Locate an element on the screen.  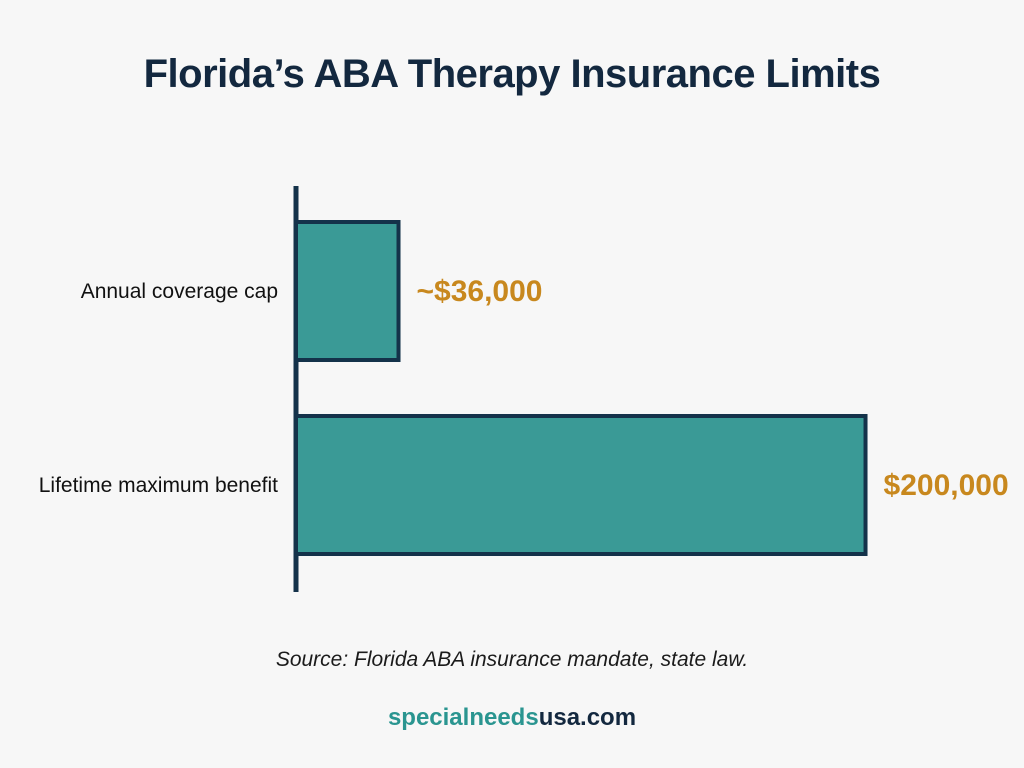
brand-part-specialneeds: specialneeds is located at coordinates (463, 717).